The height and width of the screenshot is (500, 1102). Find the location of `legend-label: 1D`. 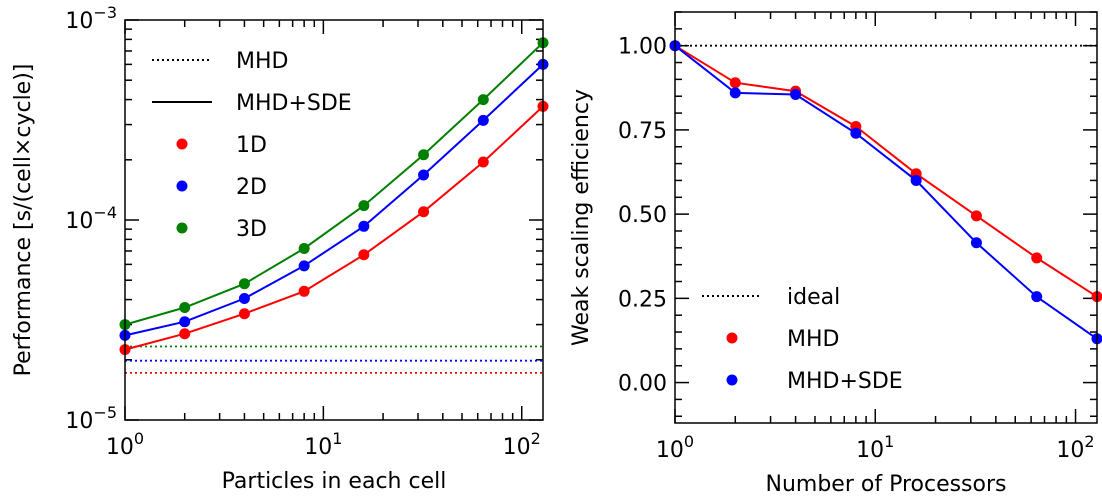

legend-label: 1D is located at coordinates (251, 145).